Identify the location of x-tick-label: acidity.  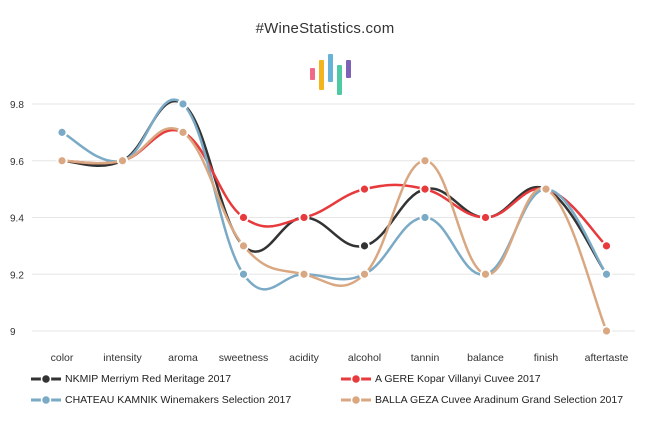
(304, 358).